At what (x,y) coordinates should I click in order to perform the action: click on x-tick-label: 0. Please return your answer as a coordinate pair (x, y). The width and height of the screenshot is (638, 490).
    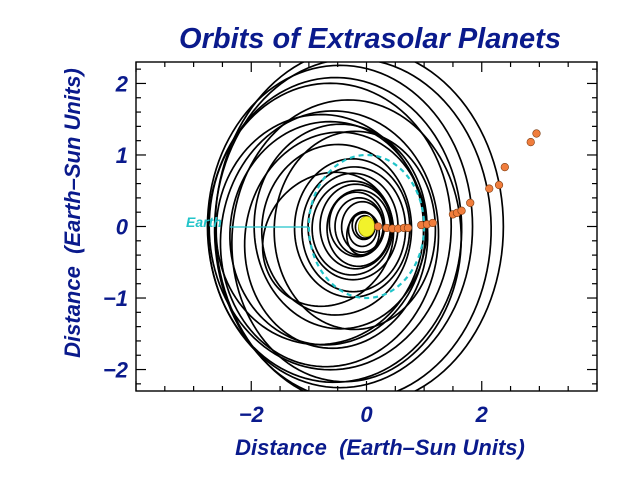
    Looking at the image, I should click on (366, 414).